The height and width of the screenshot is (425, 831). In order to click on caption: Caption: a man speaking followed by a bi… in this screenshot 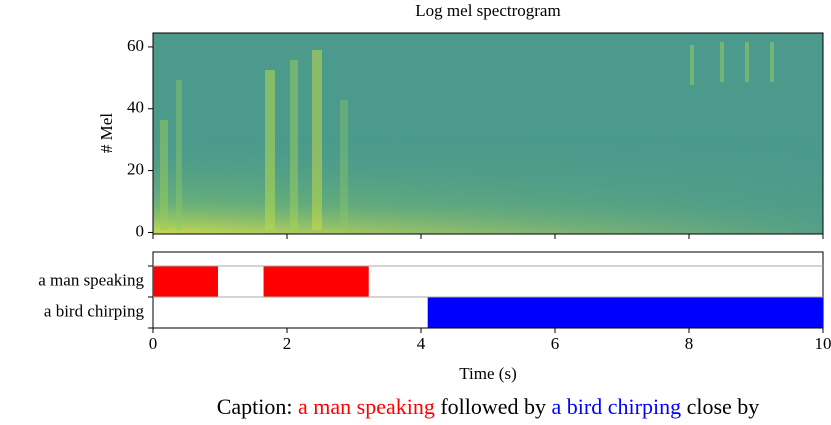, I will do `click(415, 407)`.